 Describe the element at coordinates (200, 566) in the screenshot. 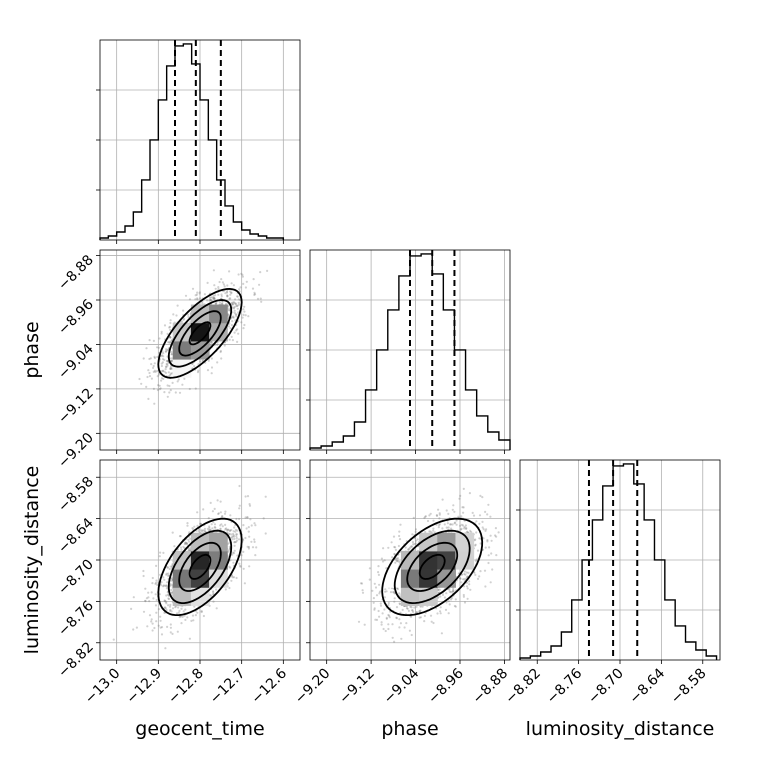

I see `contour-2-sigma` at that location.